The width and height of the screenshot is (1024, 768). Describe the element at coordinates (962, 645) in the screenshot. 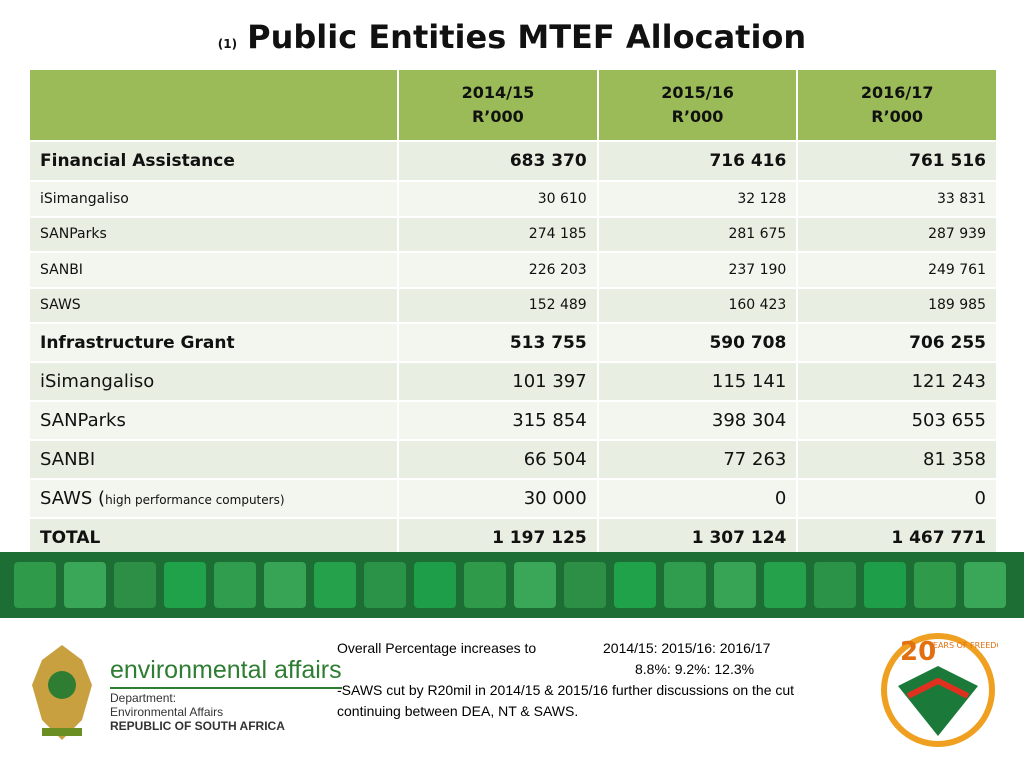

I see `badge-text: YEARS OF FREEDOM` at that location.